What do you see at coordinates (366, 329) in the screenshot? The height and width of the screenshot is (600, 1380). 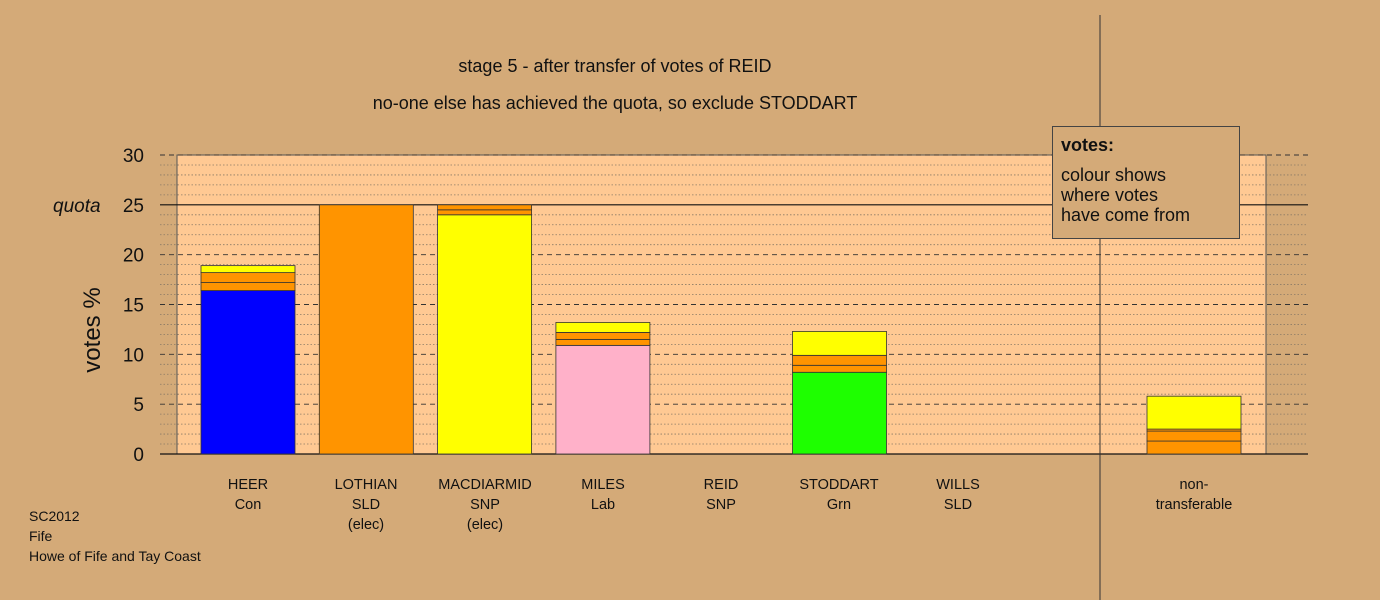 I see `bar-lothian-segment` at bounding box center [366, 329].